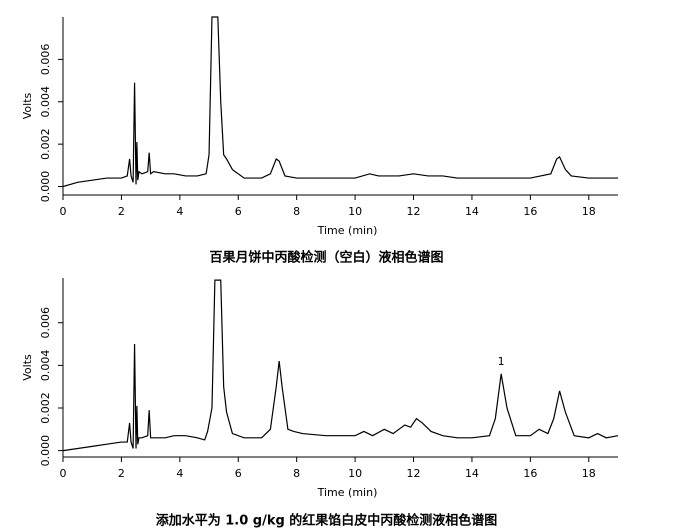  What do you see at coordinates (326, 258) in the screenshot?
I see `caption: 百果月饼中丙酸检测（空白）液相色谱图` at bounding box center [326, 258].